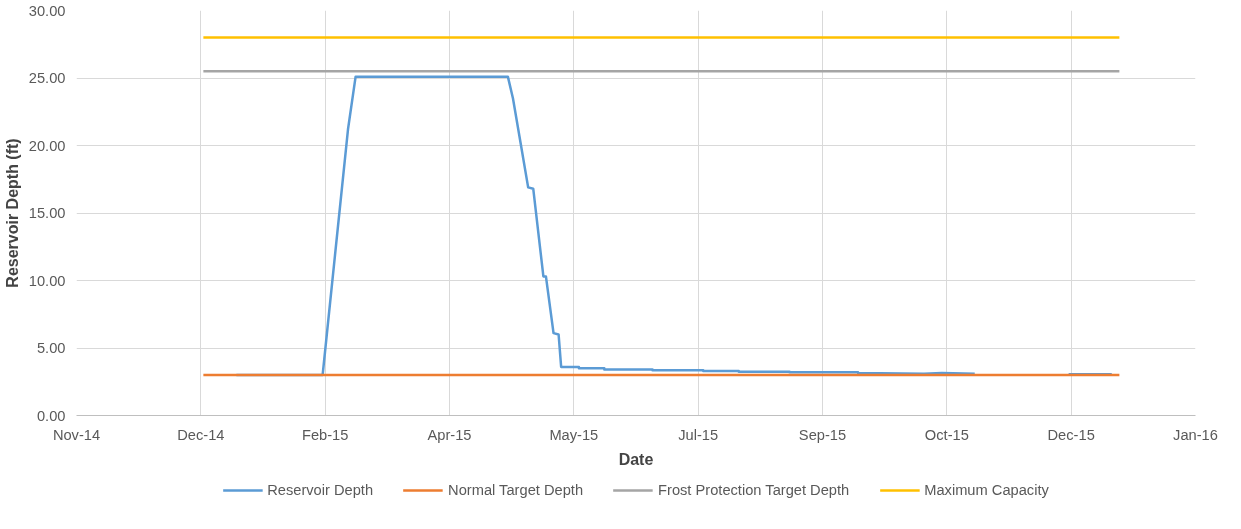 The image size is (1241, 529). Describe the element at coordinates (574, 434) in the screenshot. I see `x-tick-label: May-15` at that location.